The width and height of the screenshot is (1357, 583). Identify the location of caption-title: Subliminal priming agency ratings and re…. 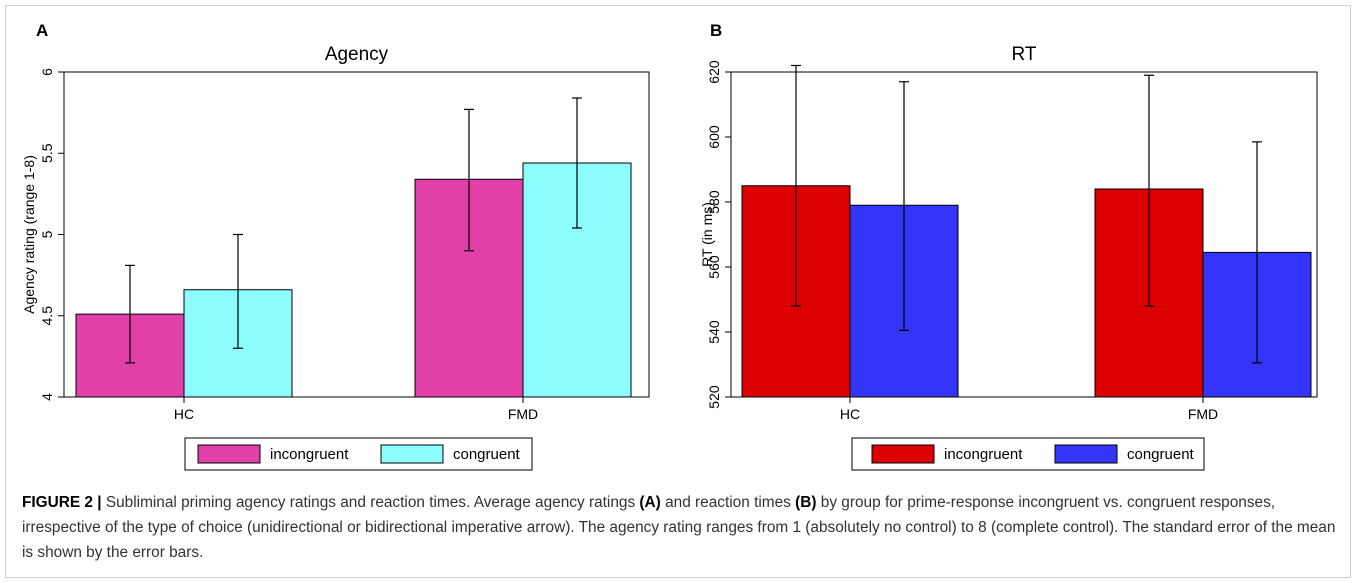
(288, 502).